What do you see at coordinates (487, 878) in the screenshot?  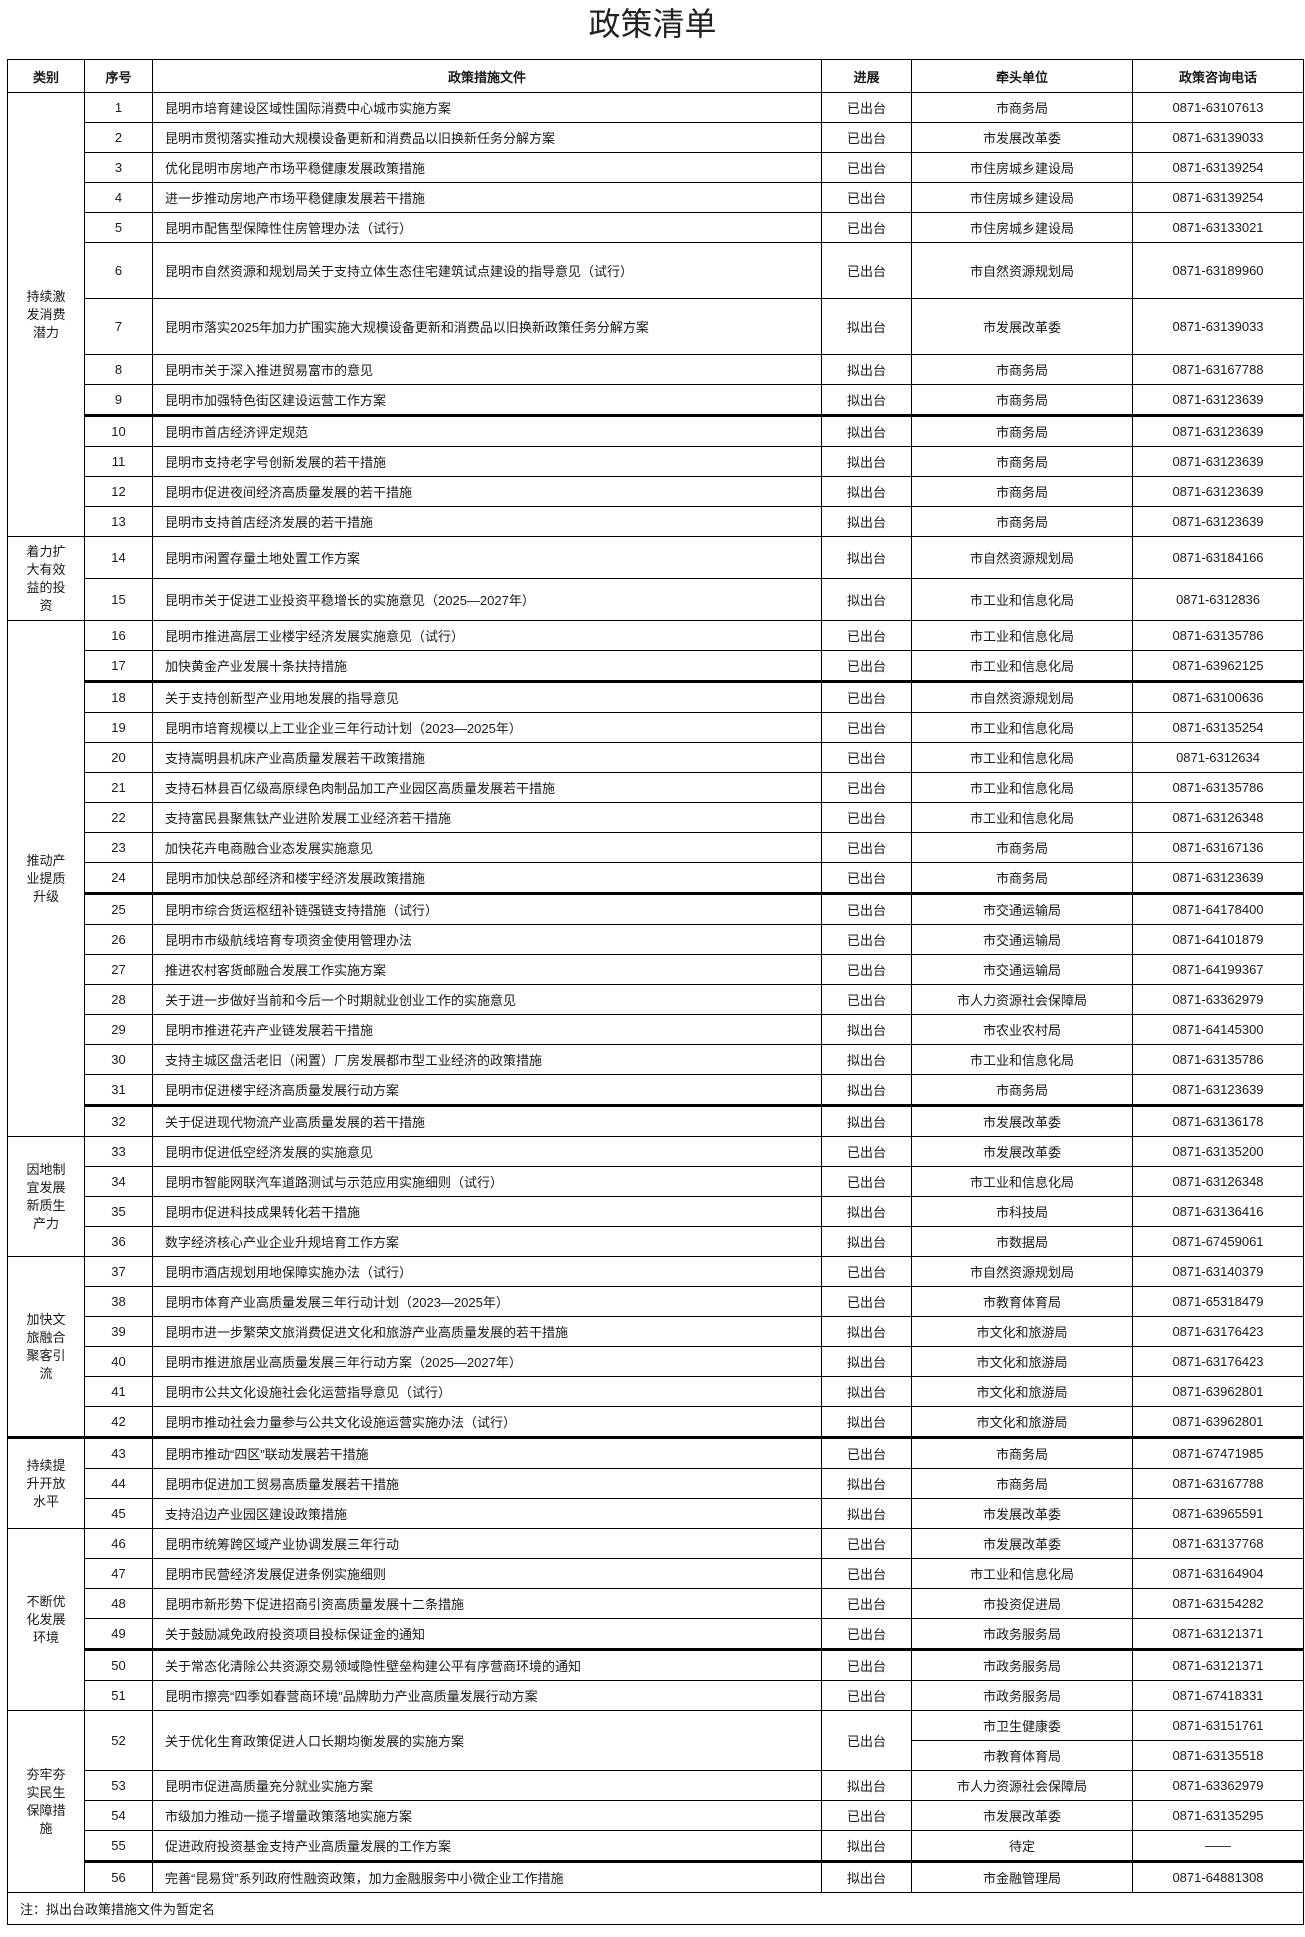 I see `policy-document: 昆明市加快总部经济和楼宇经济发展政策措施` at bounding box center [487, 878].